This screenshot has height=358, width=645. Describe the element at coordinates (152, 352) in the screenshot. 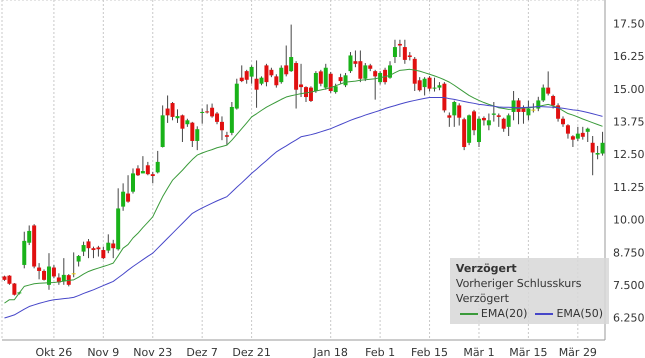

I see `x-tick-label: Nov 23` at that location.